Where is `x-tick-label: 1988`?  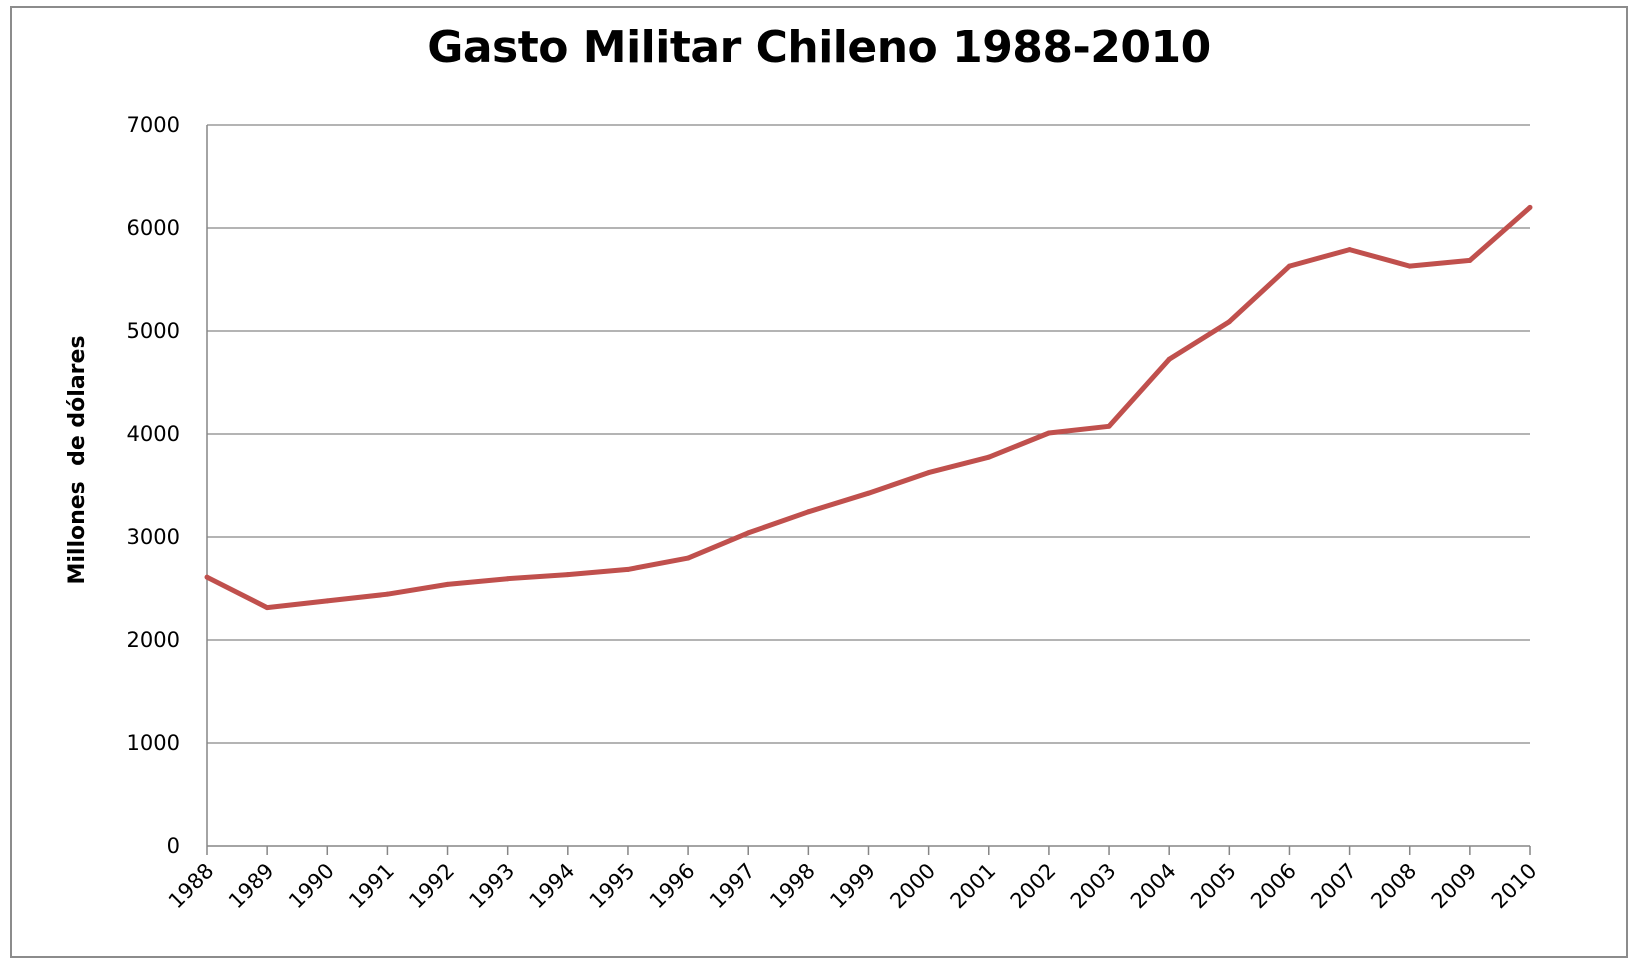 x-tick-label: 1988 is located at coordinates (191, 886).